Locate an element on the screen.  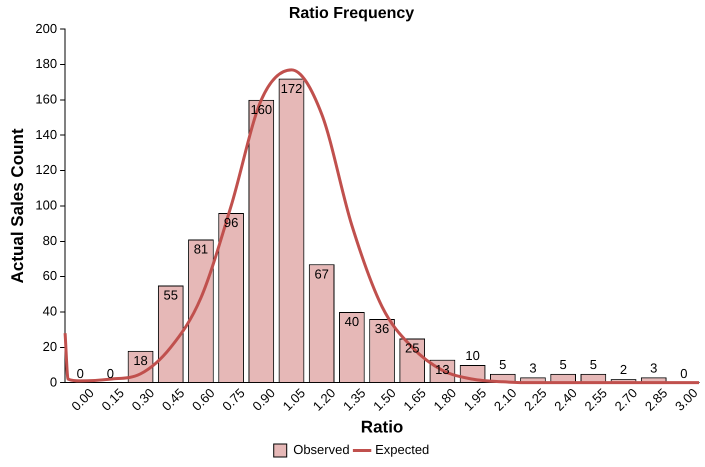
chart-title: Ratio Frequency is located at coordinates (351, 13).